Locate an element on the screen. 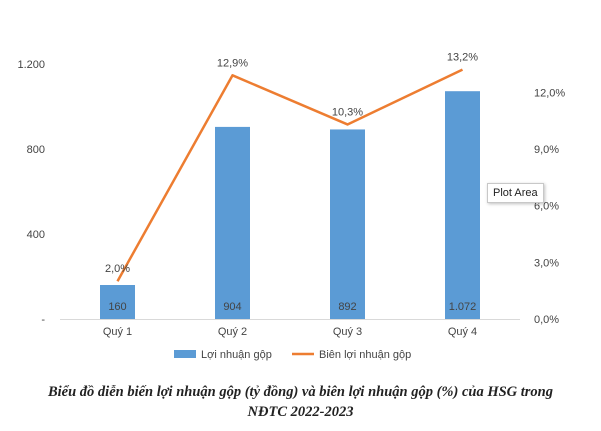  x-tick-label: Quý 4 is located at coordinates (462, 332).